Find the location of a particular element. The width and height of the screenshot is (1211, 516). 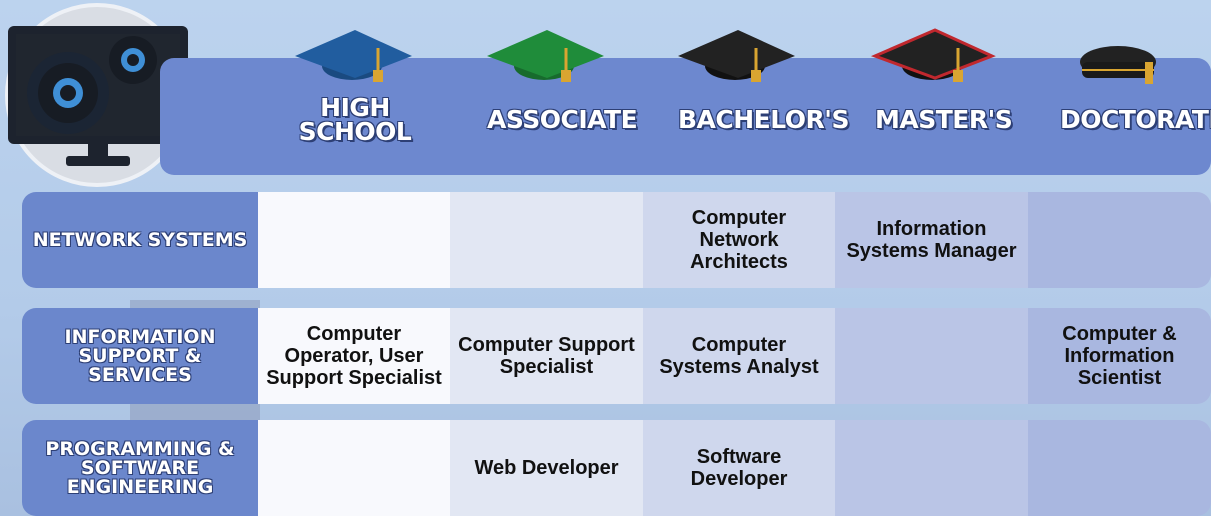

cell-text: Information Systems Manager is located at coordinates (931, 240).